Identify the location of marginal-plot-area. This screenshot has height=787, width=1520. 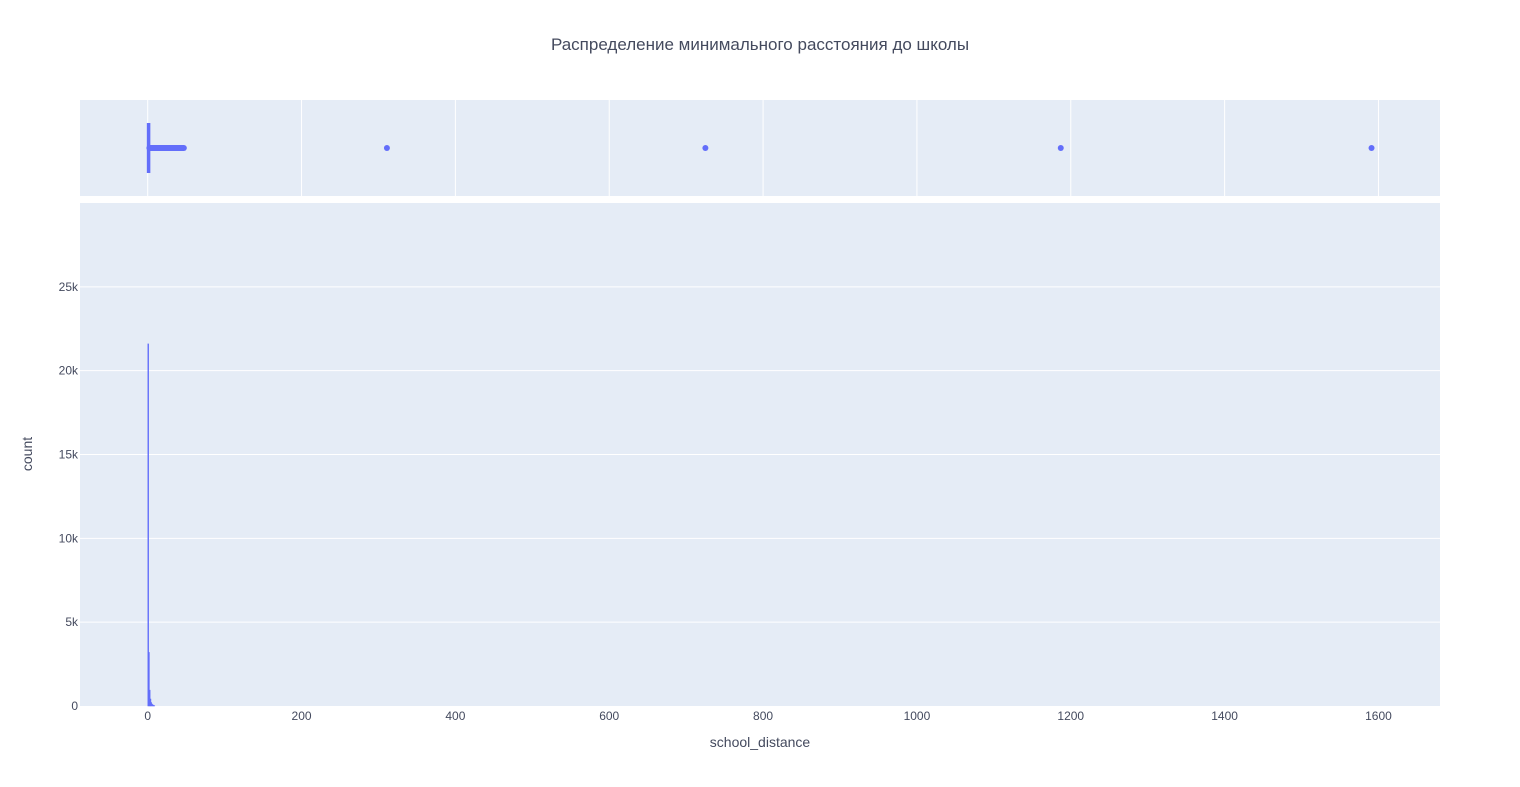
(760, 148).